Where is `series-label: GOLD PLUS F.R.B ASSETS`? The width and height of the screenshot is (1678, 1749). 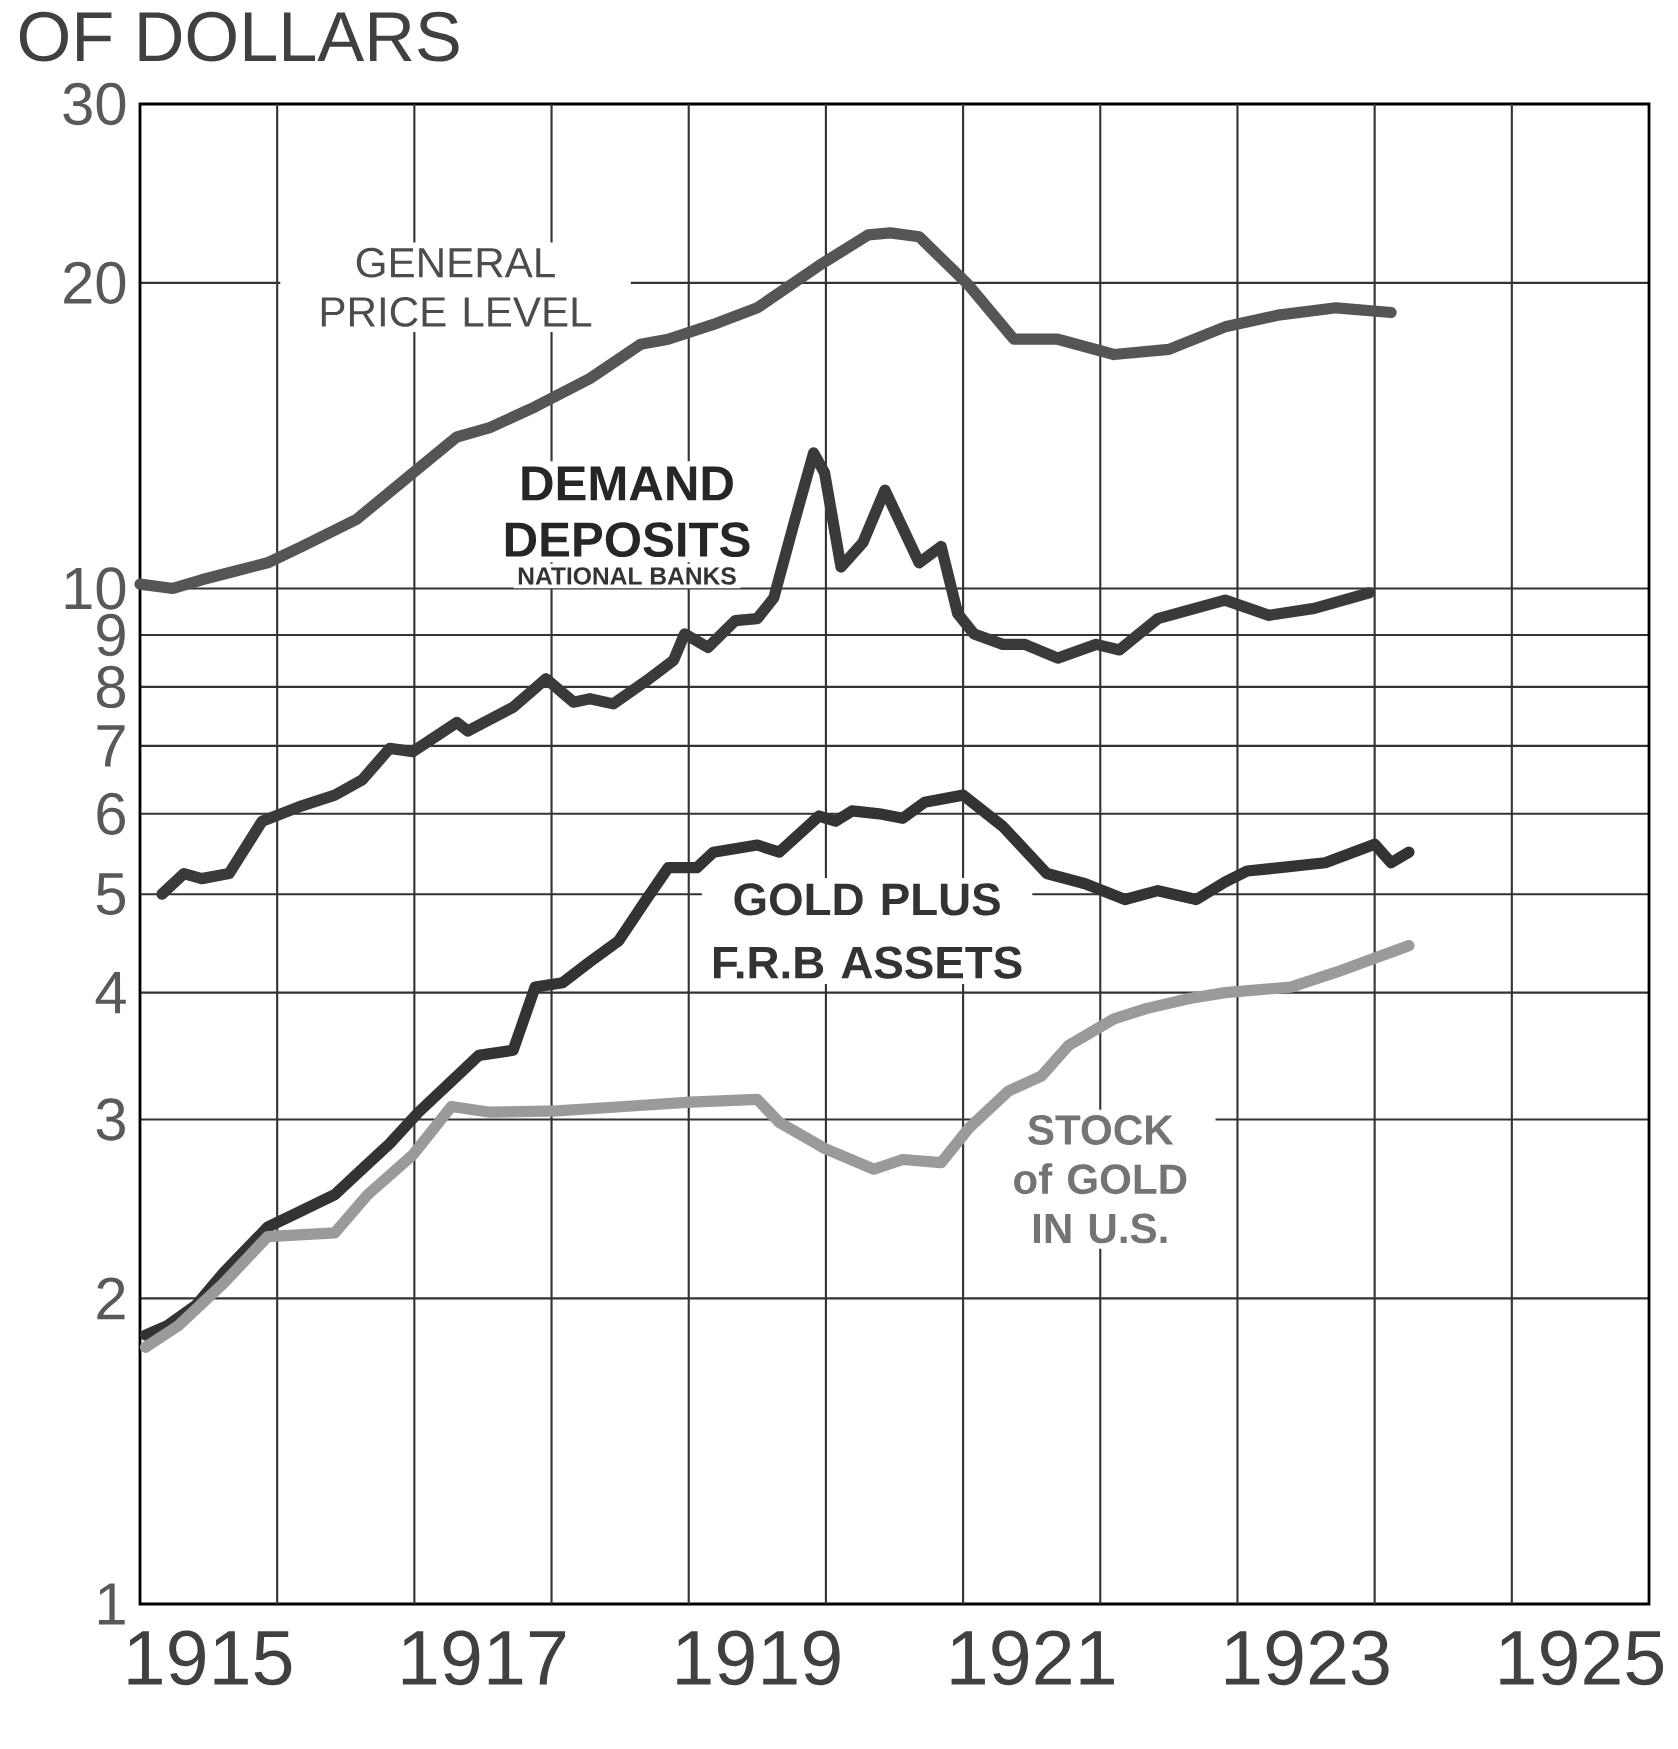
series-label: GOLD PLUS F.R.B ASSETS is located at coordinates (867, 931).